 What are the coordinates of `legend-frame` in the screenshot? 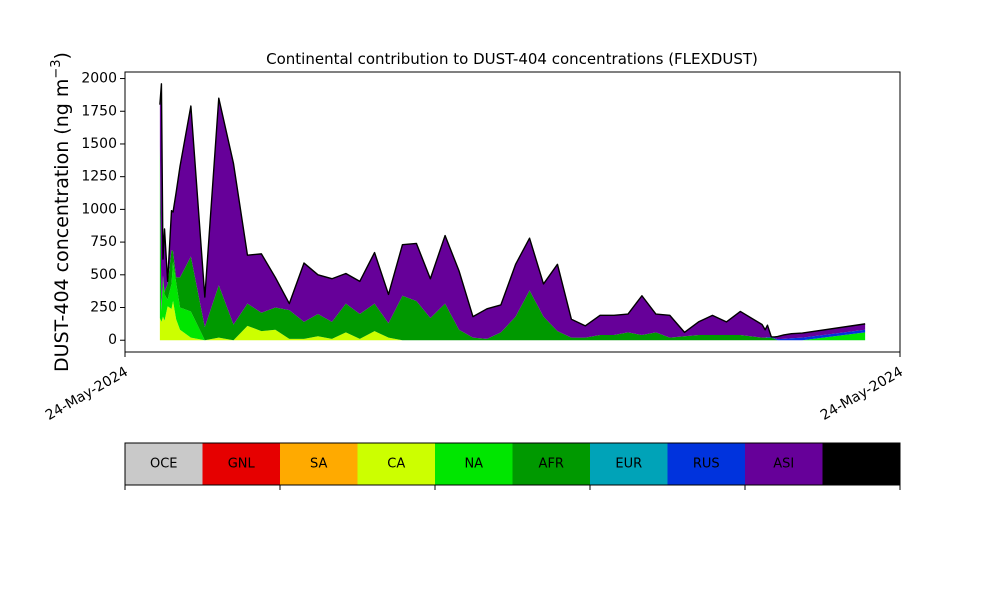 It's located at (512, 464).